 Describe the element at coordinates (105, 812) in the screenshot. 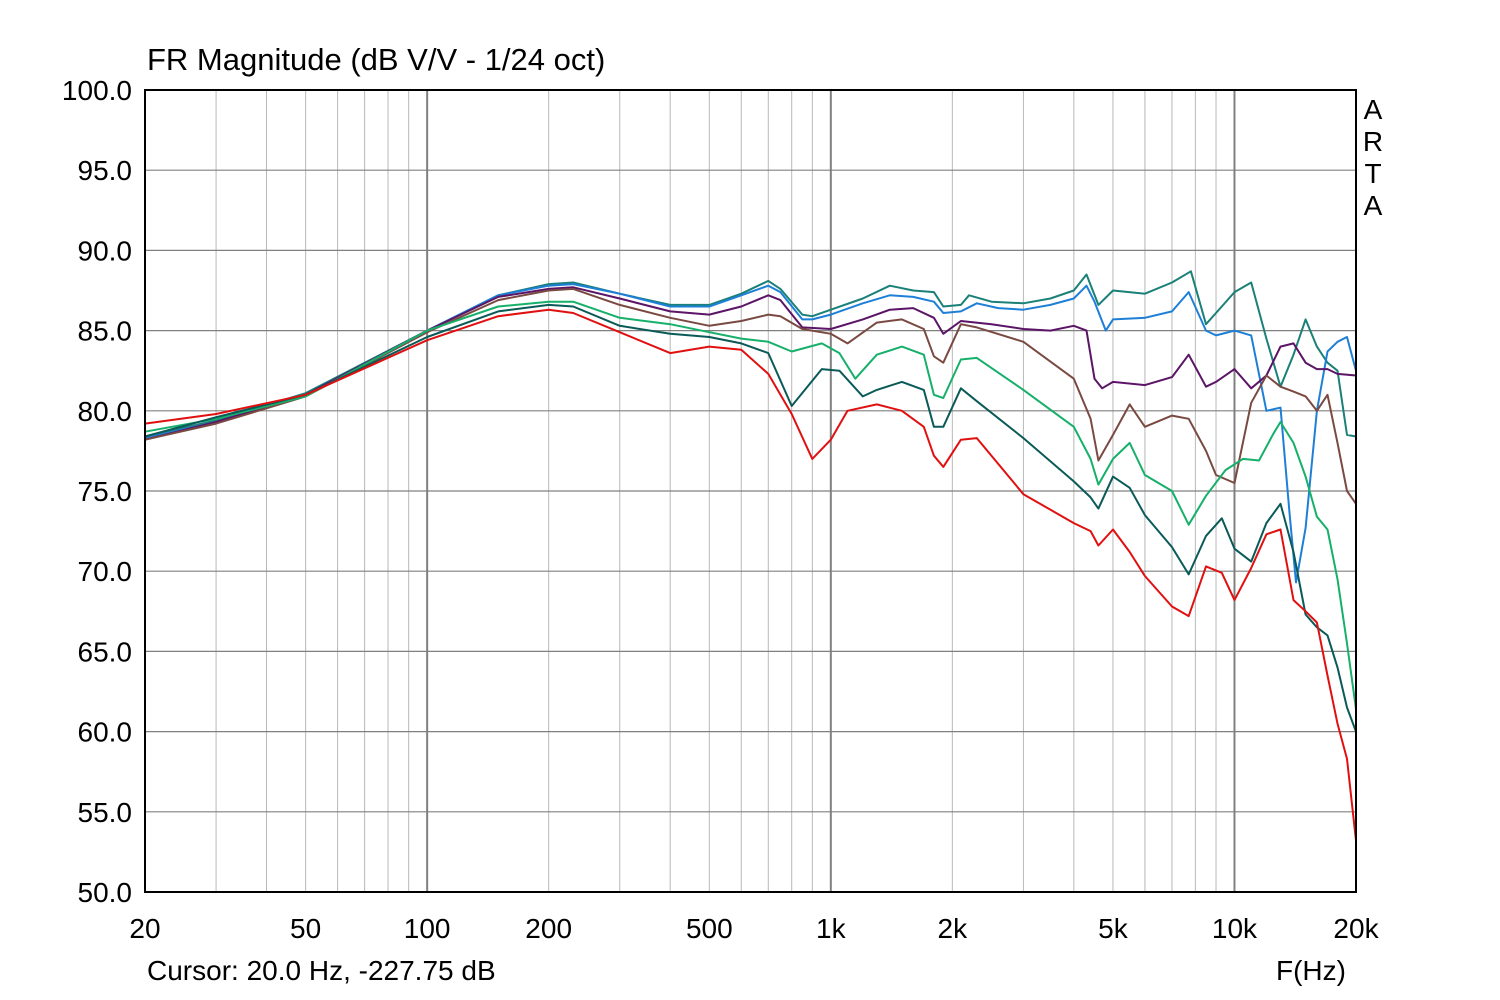

I see `y-tick-label: 55.0` at that location.